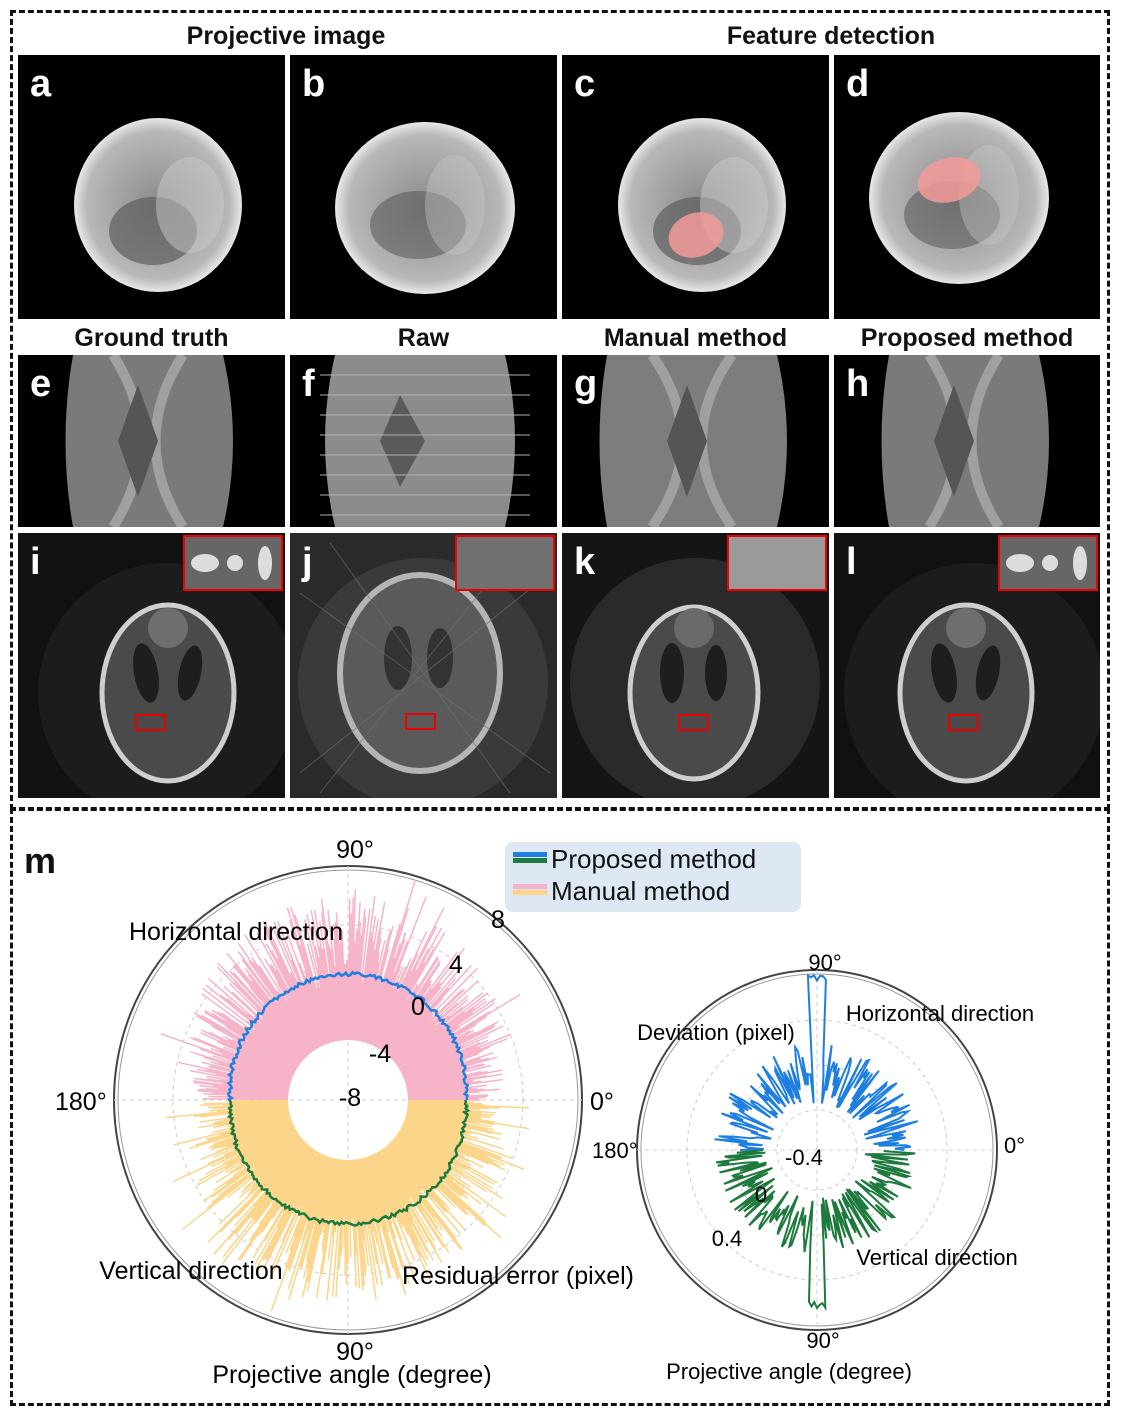 This screenshot has height=1417, width=1121. I want to click on panel-d: d, so click(967, 187).